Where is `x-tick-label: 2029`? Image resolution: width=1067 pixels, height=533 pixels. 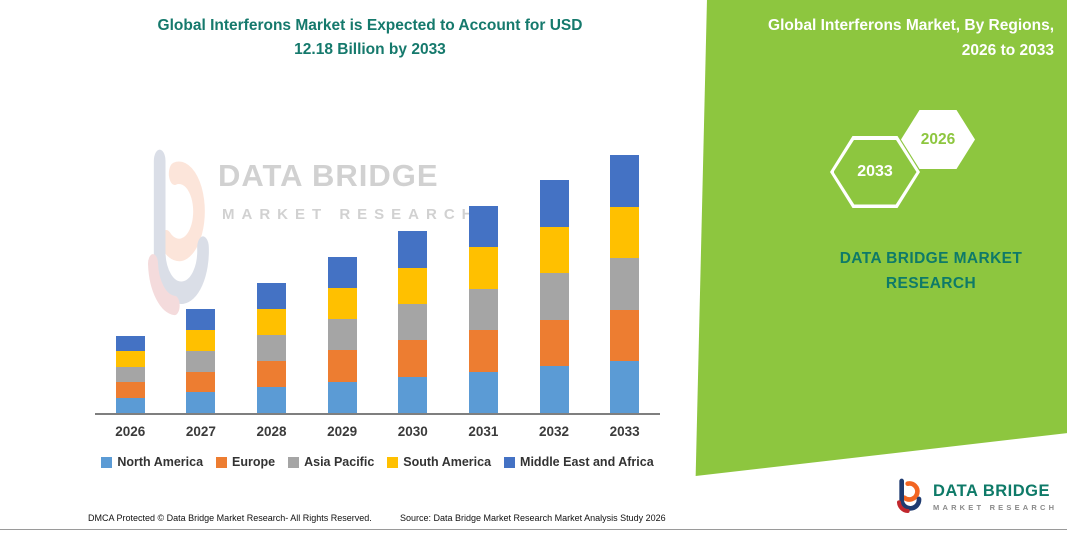
x-tick-label: 2029 is located at coordinates (342, 431).